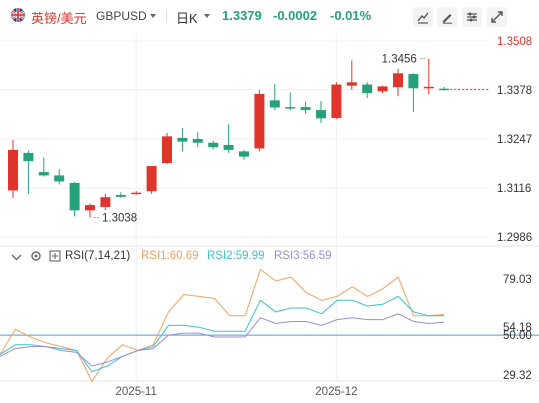  Describe the element at coordinates (517, 376) in the screenshot. I see `rsi-tick-label: 29.32` at that location.